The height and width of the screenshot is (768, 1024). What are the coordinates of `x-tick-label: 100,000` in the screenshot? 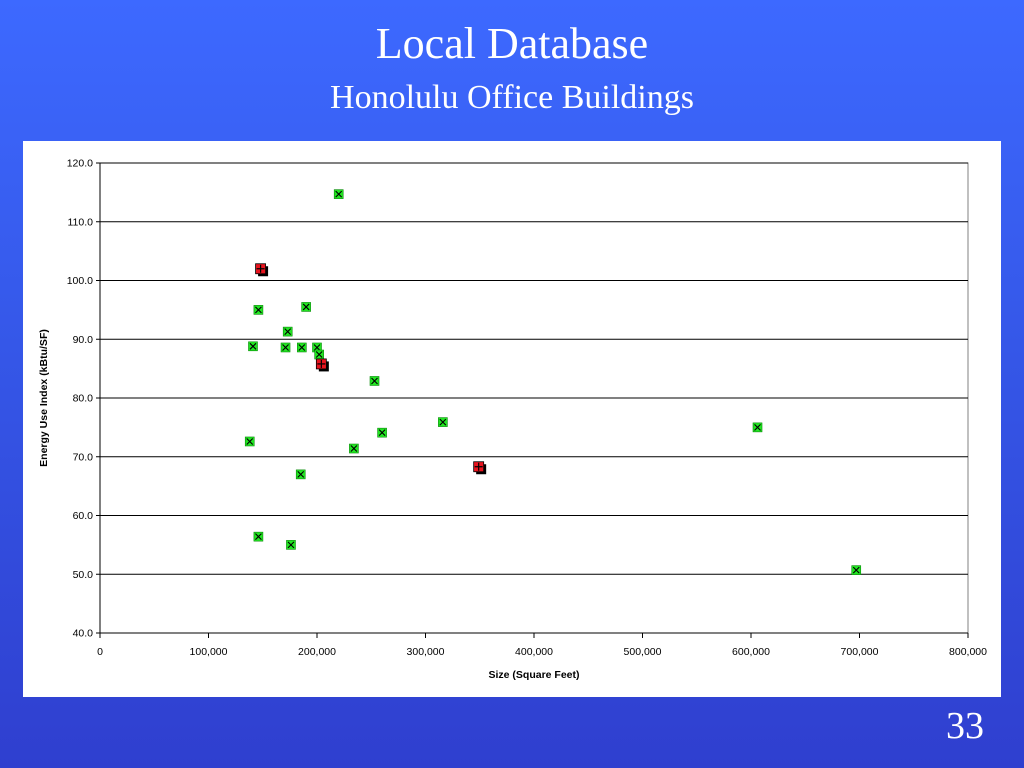 It's located at (209, 652).